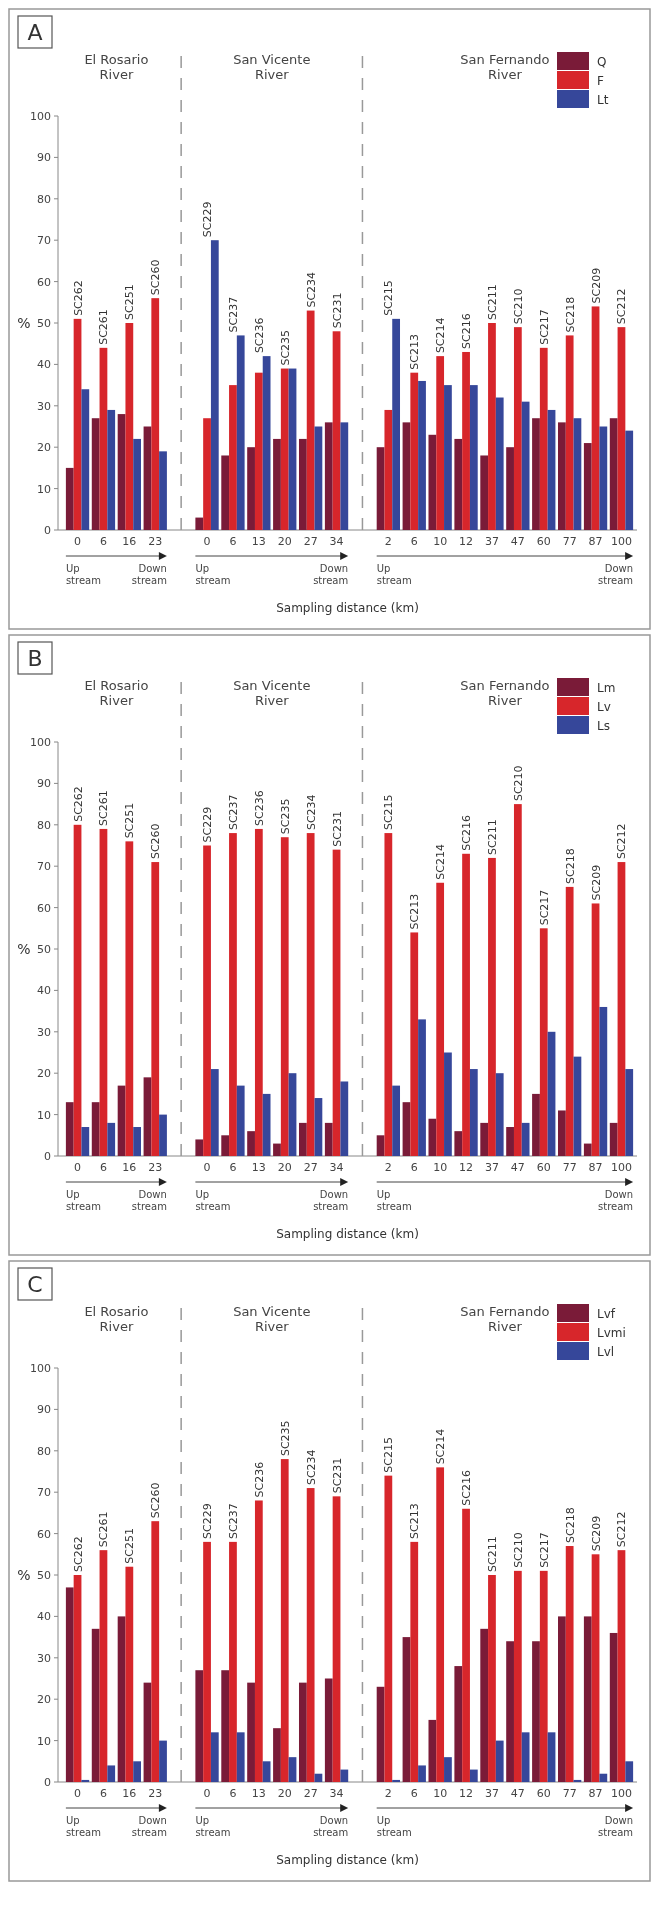  What do you see at coordinates (543, 1167) in the screenshot?
I see `x-tick-label: 60` at bounding box center [543, 1167].